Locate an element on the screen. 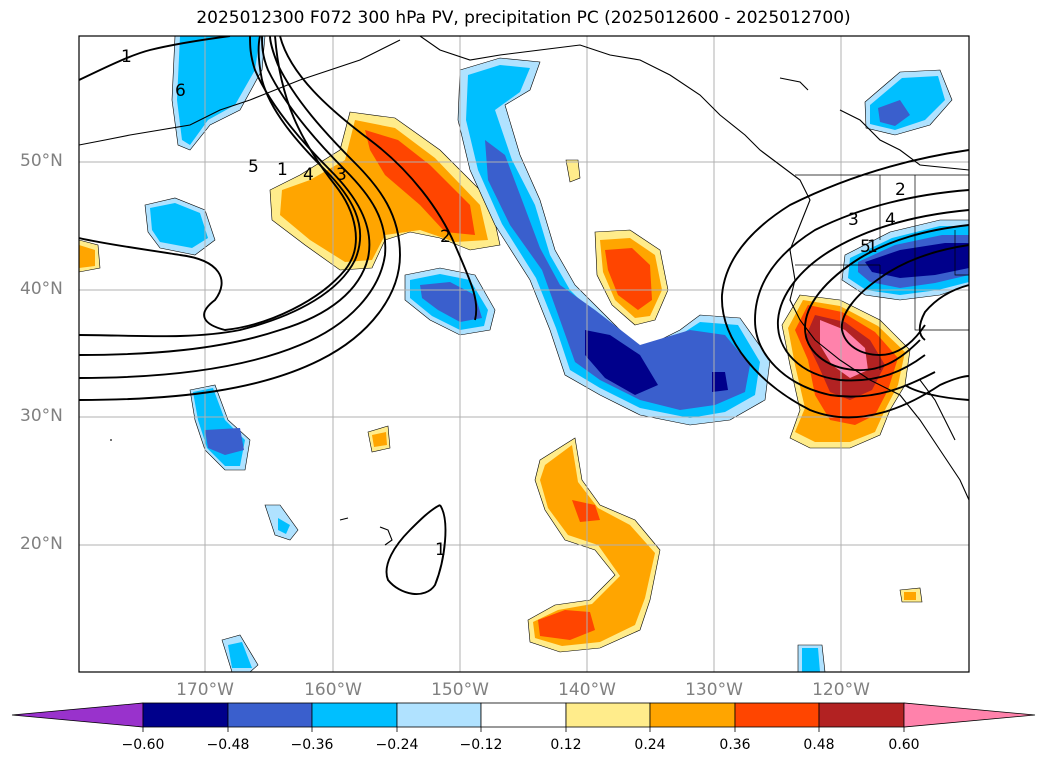 The width and height of the screenshot is (1047, 765). colorbar-tick-label: 0.48 is located at coordinates (819, 745).